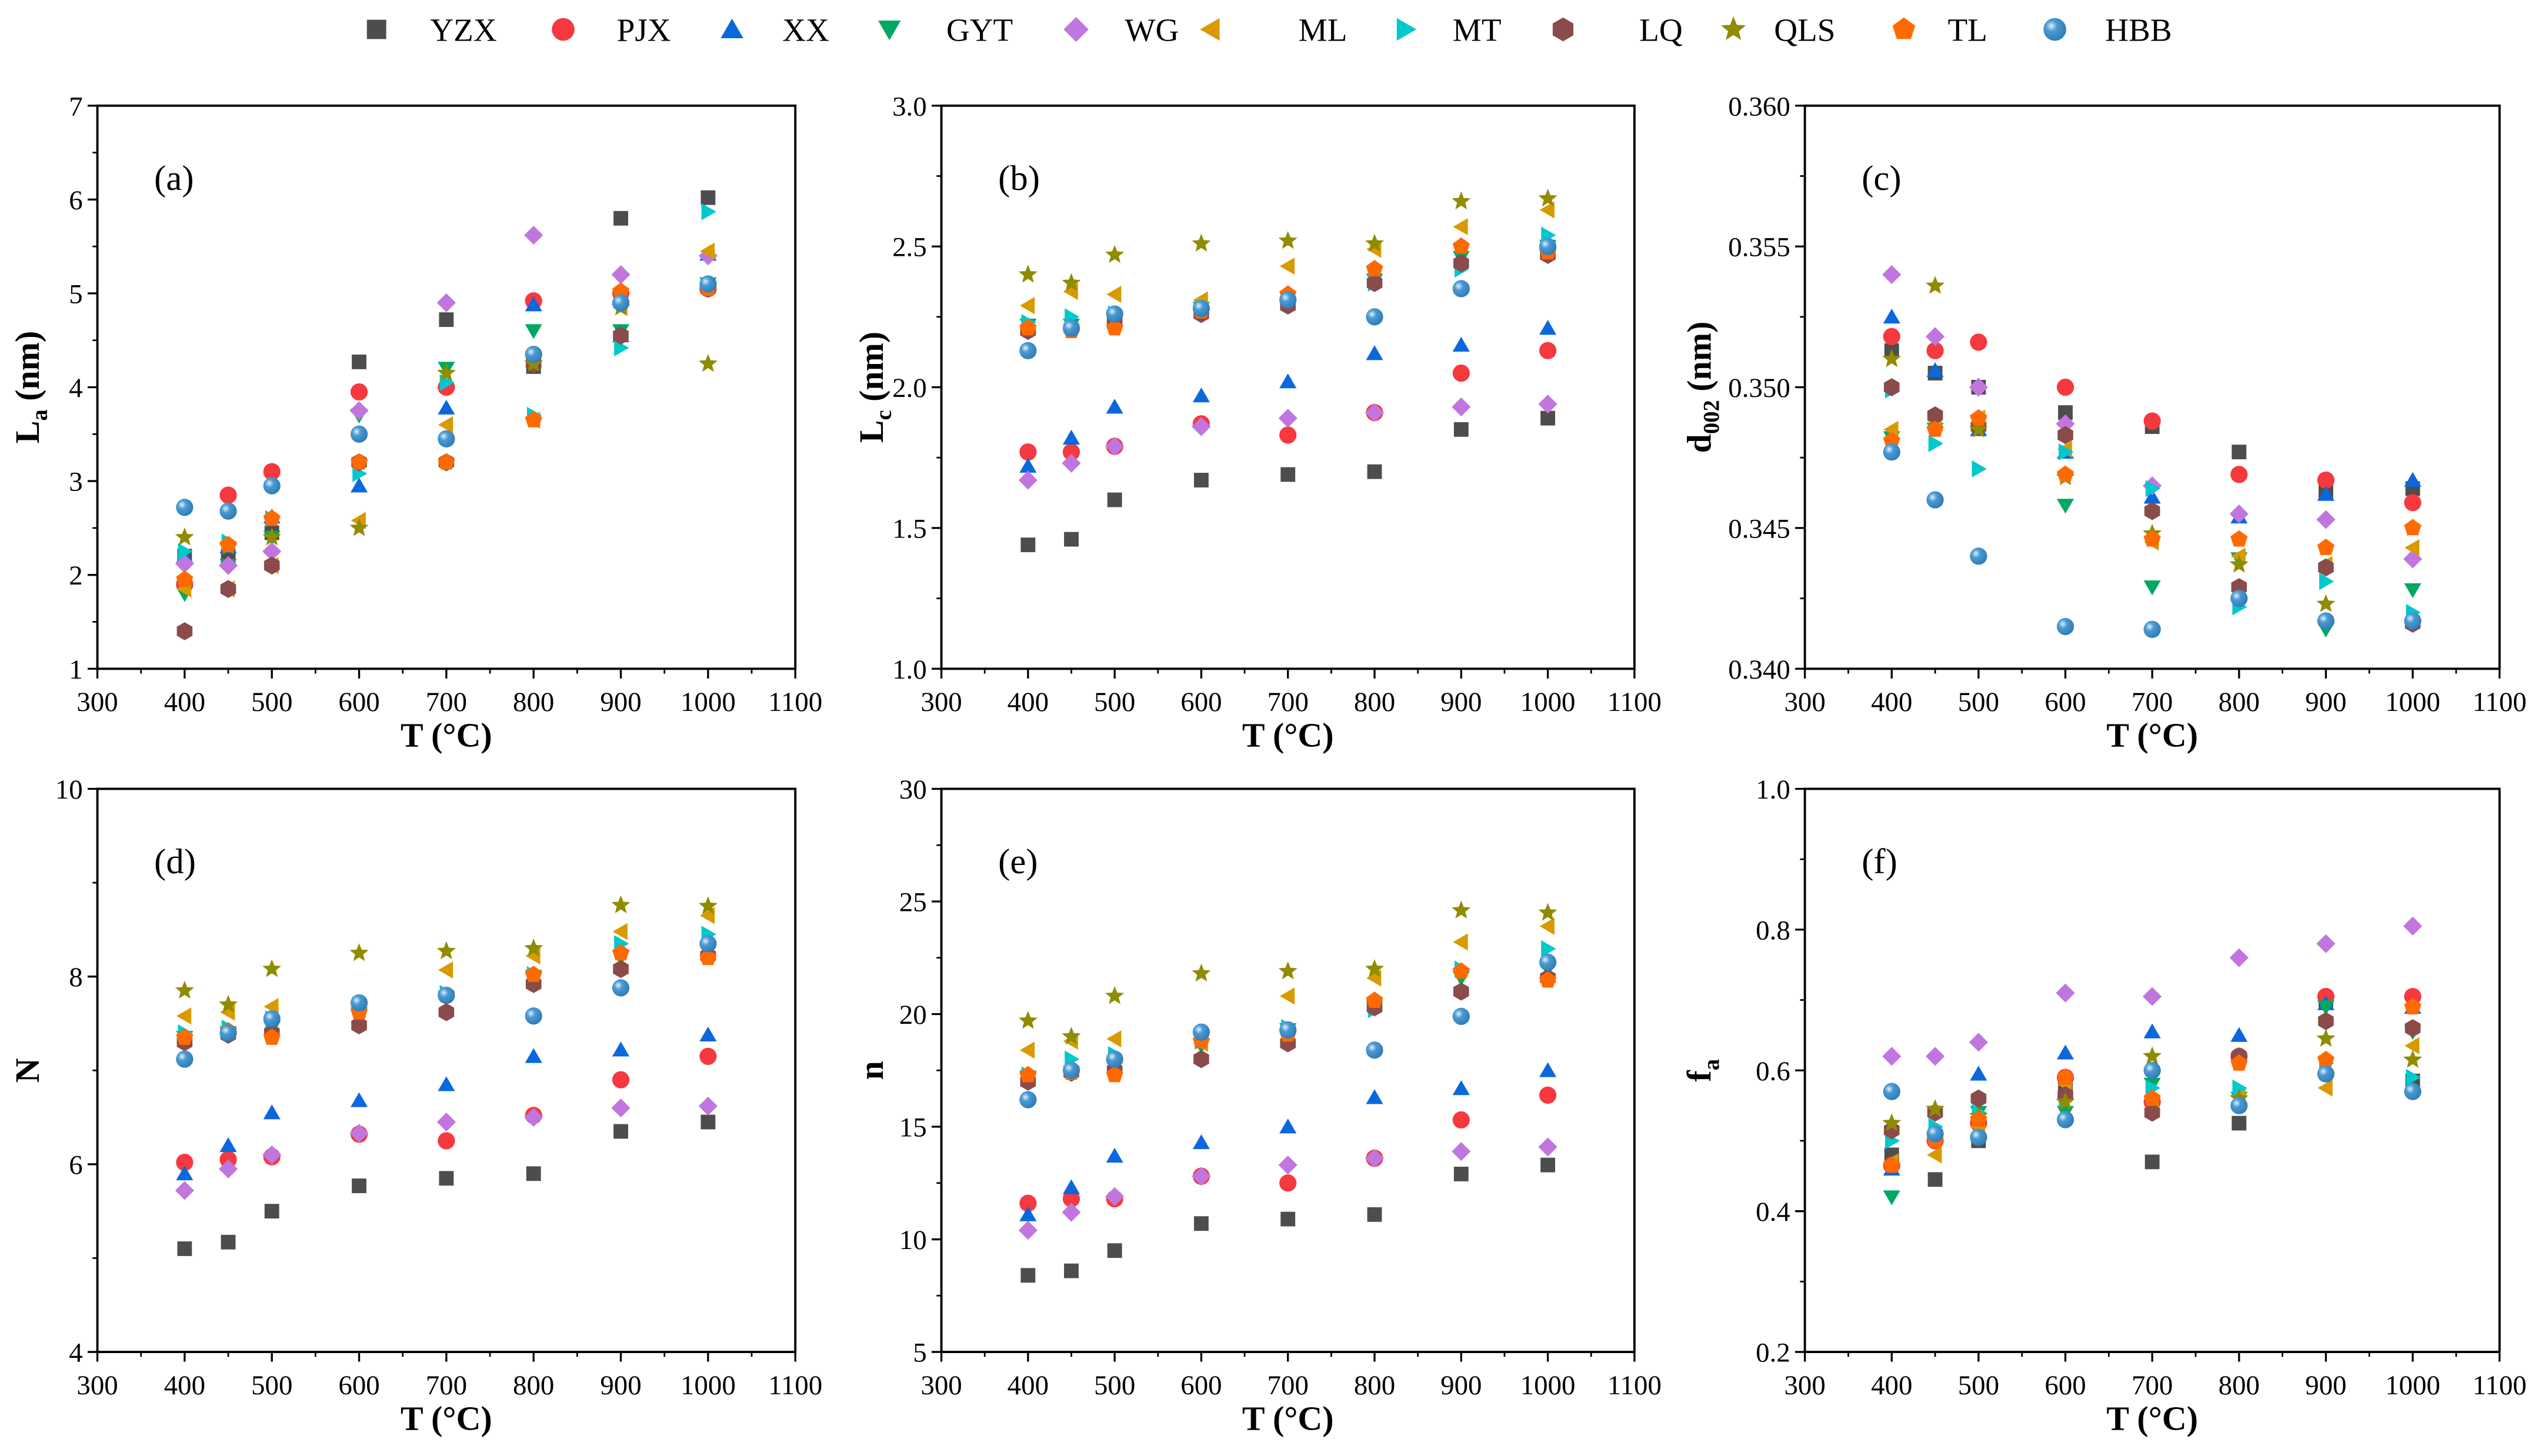 This screenshot has height=1456, width=2545. I want to click on legend-item-ml: ML, so click(1273, 30).